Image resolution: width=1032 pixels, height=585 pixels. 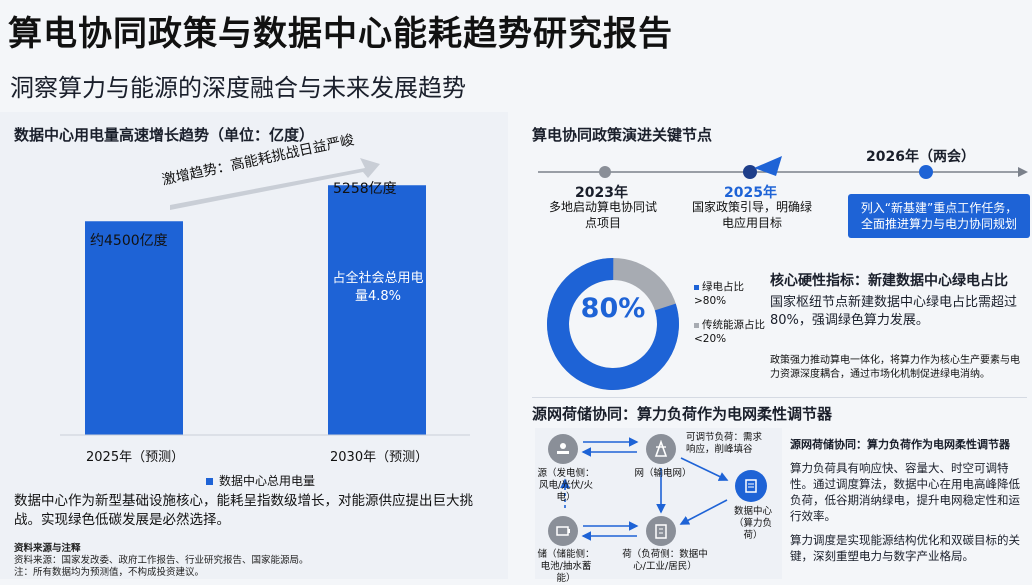 I want to click on grid-side-heading: 源网荷储协同：算力负荷作为电网柔性调节器, so click(x=900, y=444).